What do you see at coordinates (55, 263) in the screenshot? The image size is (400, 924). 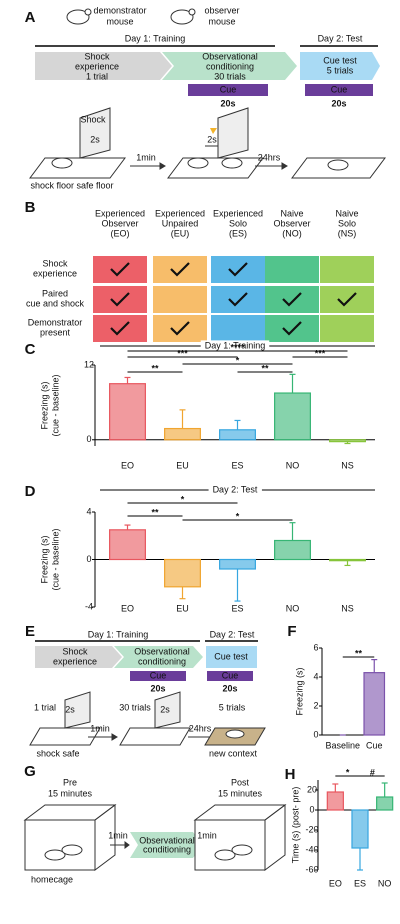 I see `row-label: Shock` at bounding box center [55, 263].